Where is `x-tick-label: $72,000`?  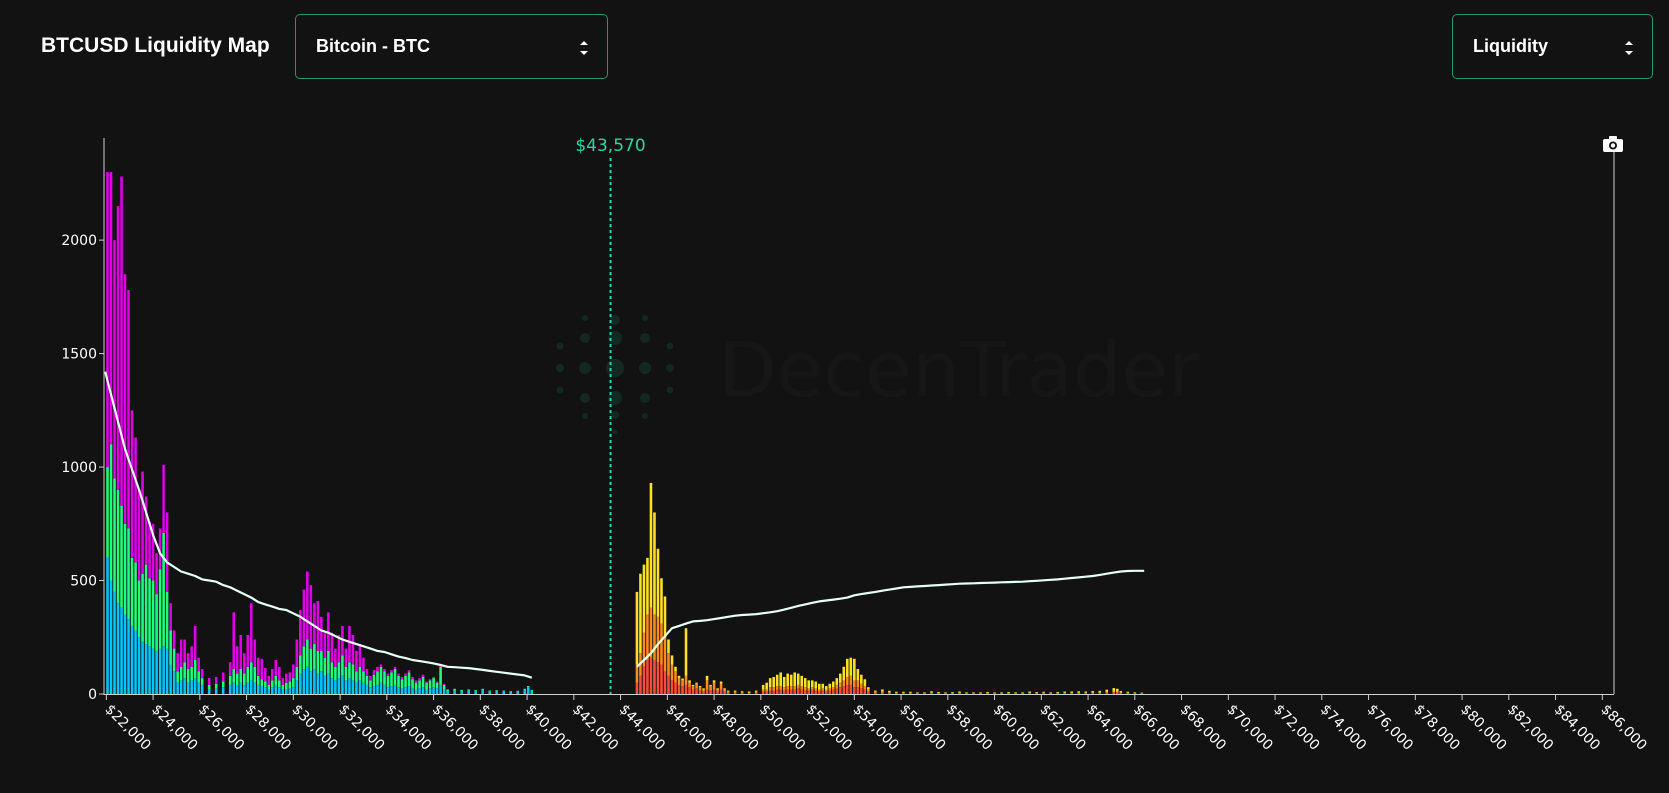
x-tick-label: $72,000 is located at coordinates (1296, 728).